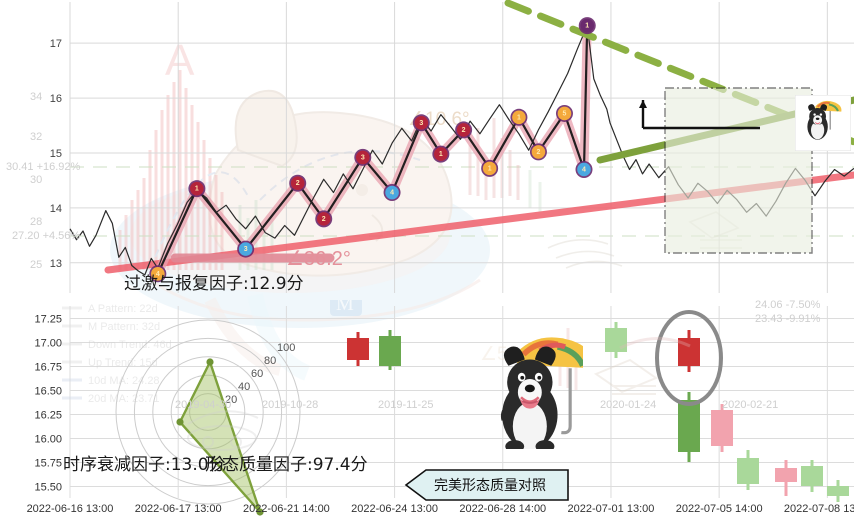  I want to click on upper-ytick: 14, so click(56, 209).